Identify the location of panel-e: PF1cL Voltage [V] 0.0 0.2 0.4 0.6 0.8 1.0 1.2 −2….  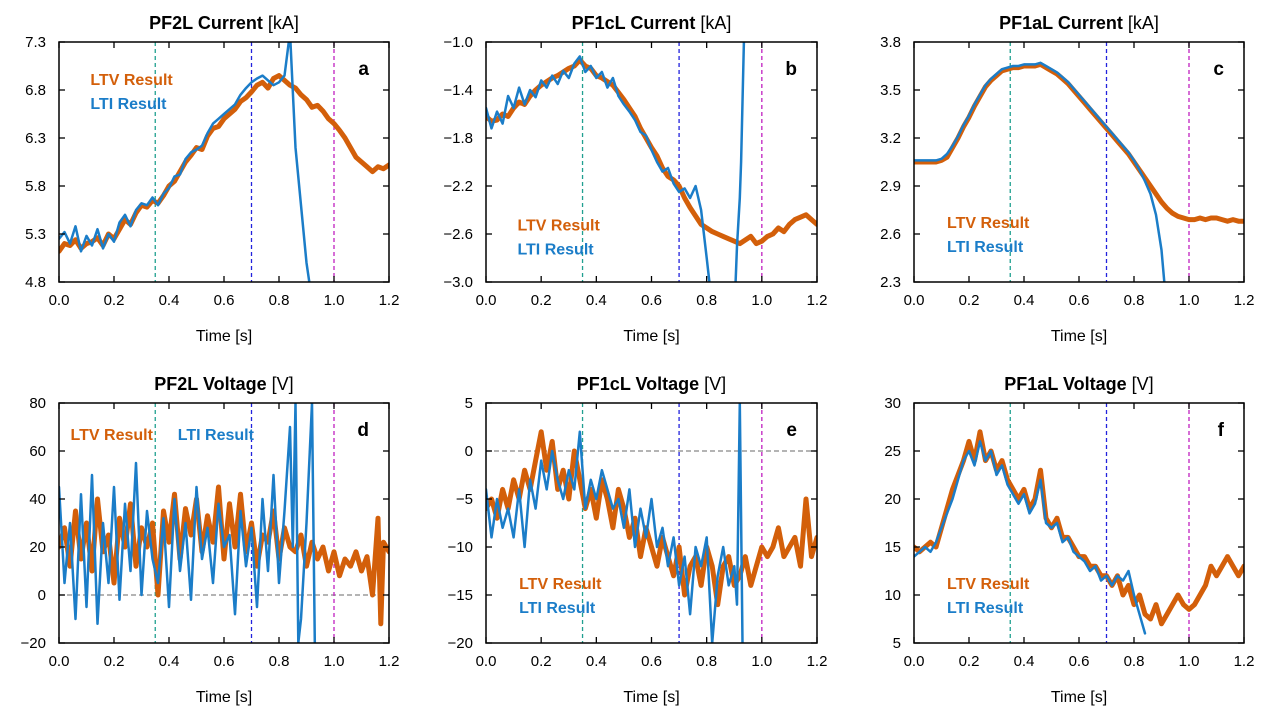
(638, 540).